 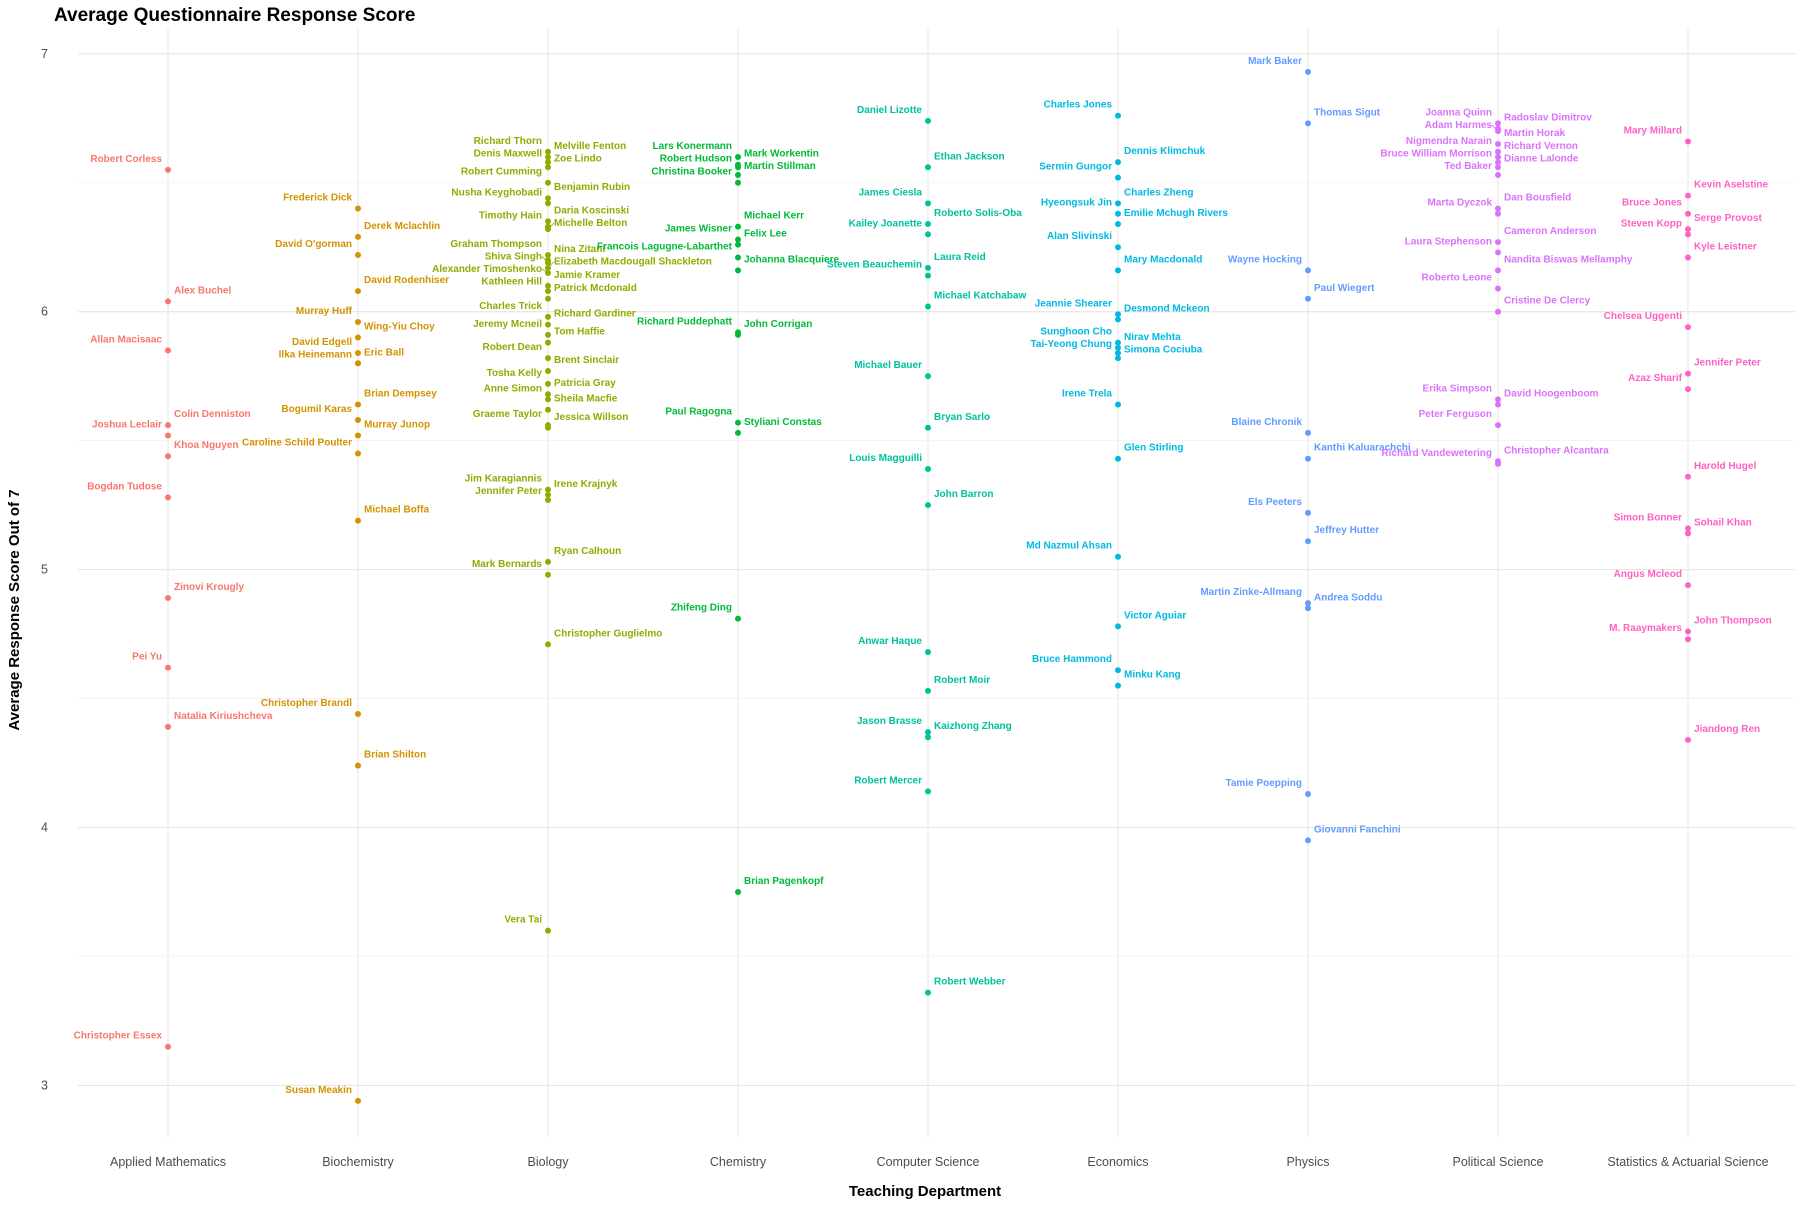 I want to click on point-label-blaine-chronik: Blaine Chronik, so click(x=1266, y=422).